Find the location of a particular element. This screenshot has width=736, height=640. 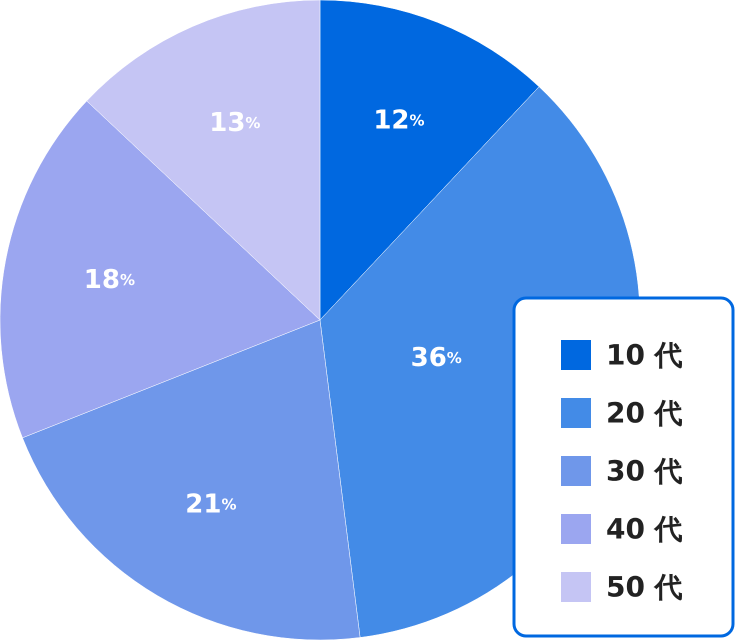

data-label: 13% is located at coordinates (234, 123).